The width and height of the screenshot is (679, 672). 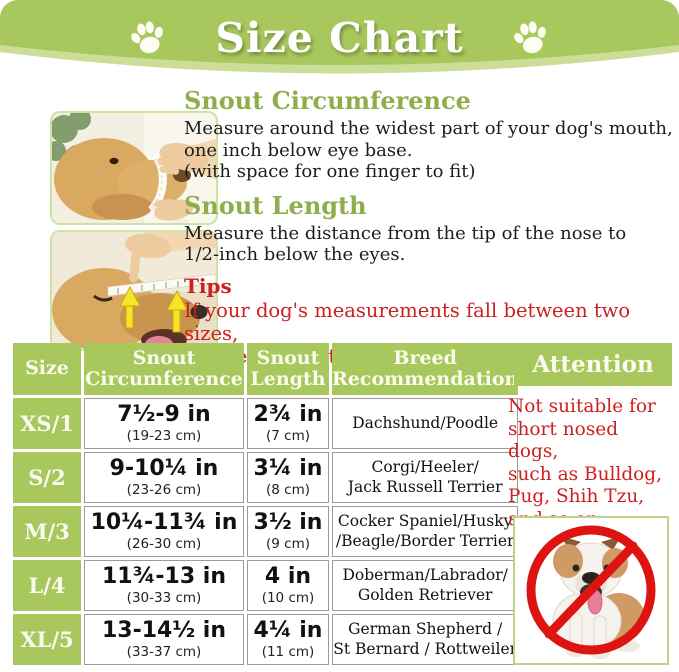 What do you see at coordinates (593, 364) in the screenshot?
I see `attention-heading: Attention` at bounding box center [593, 364].